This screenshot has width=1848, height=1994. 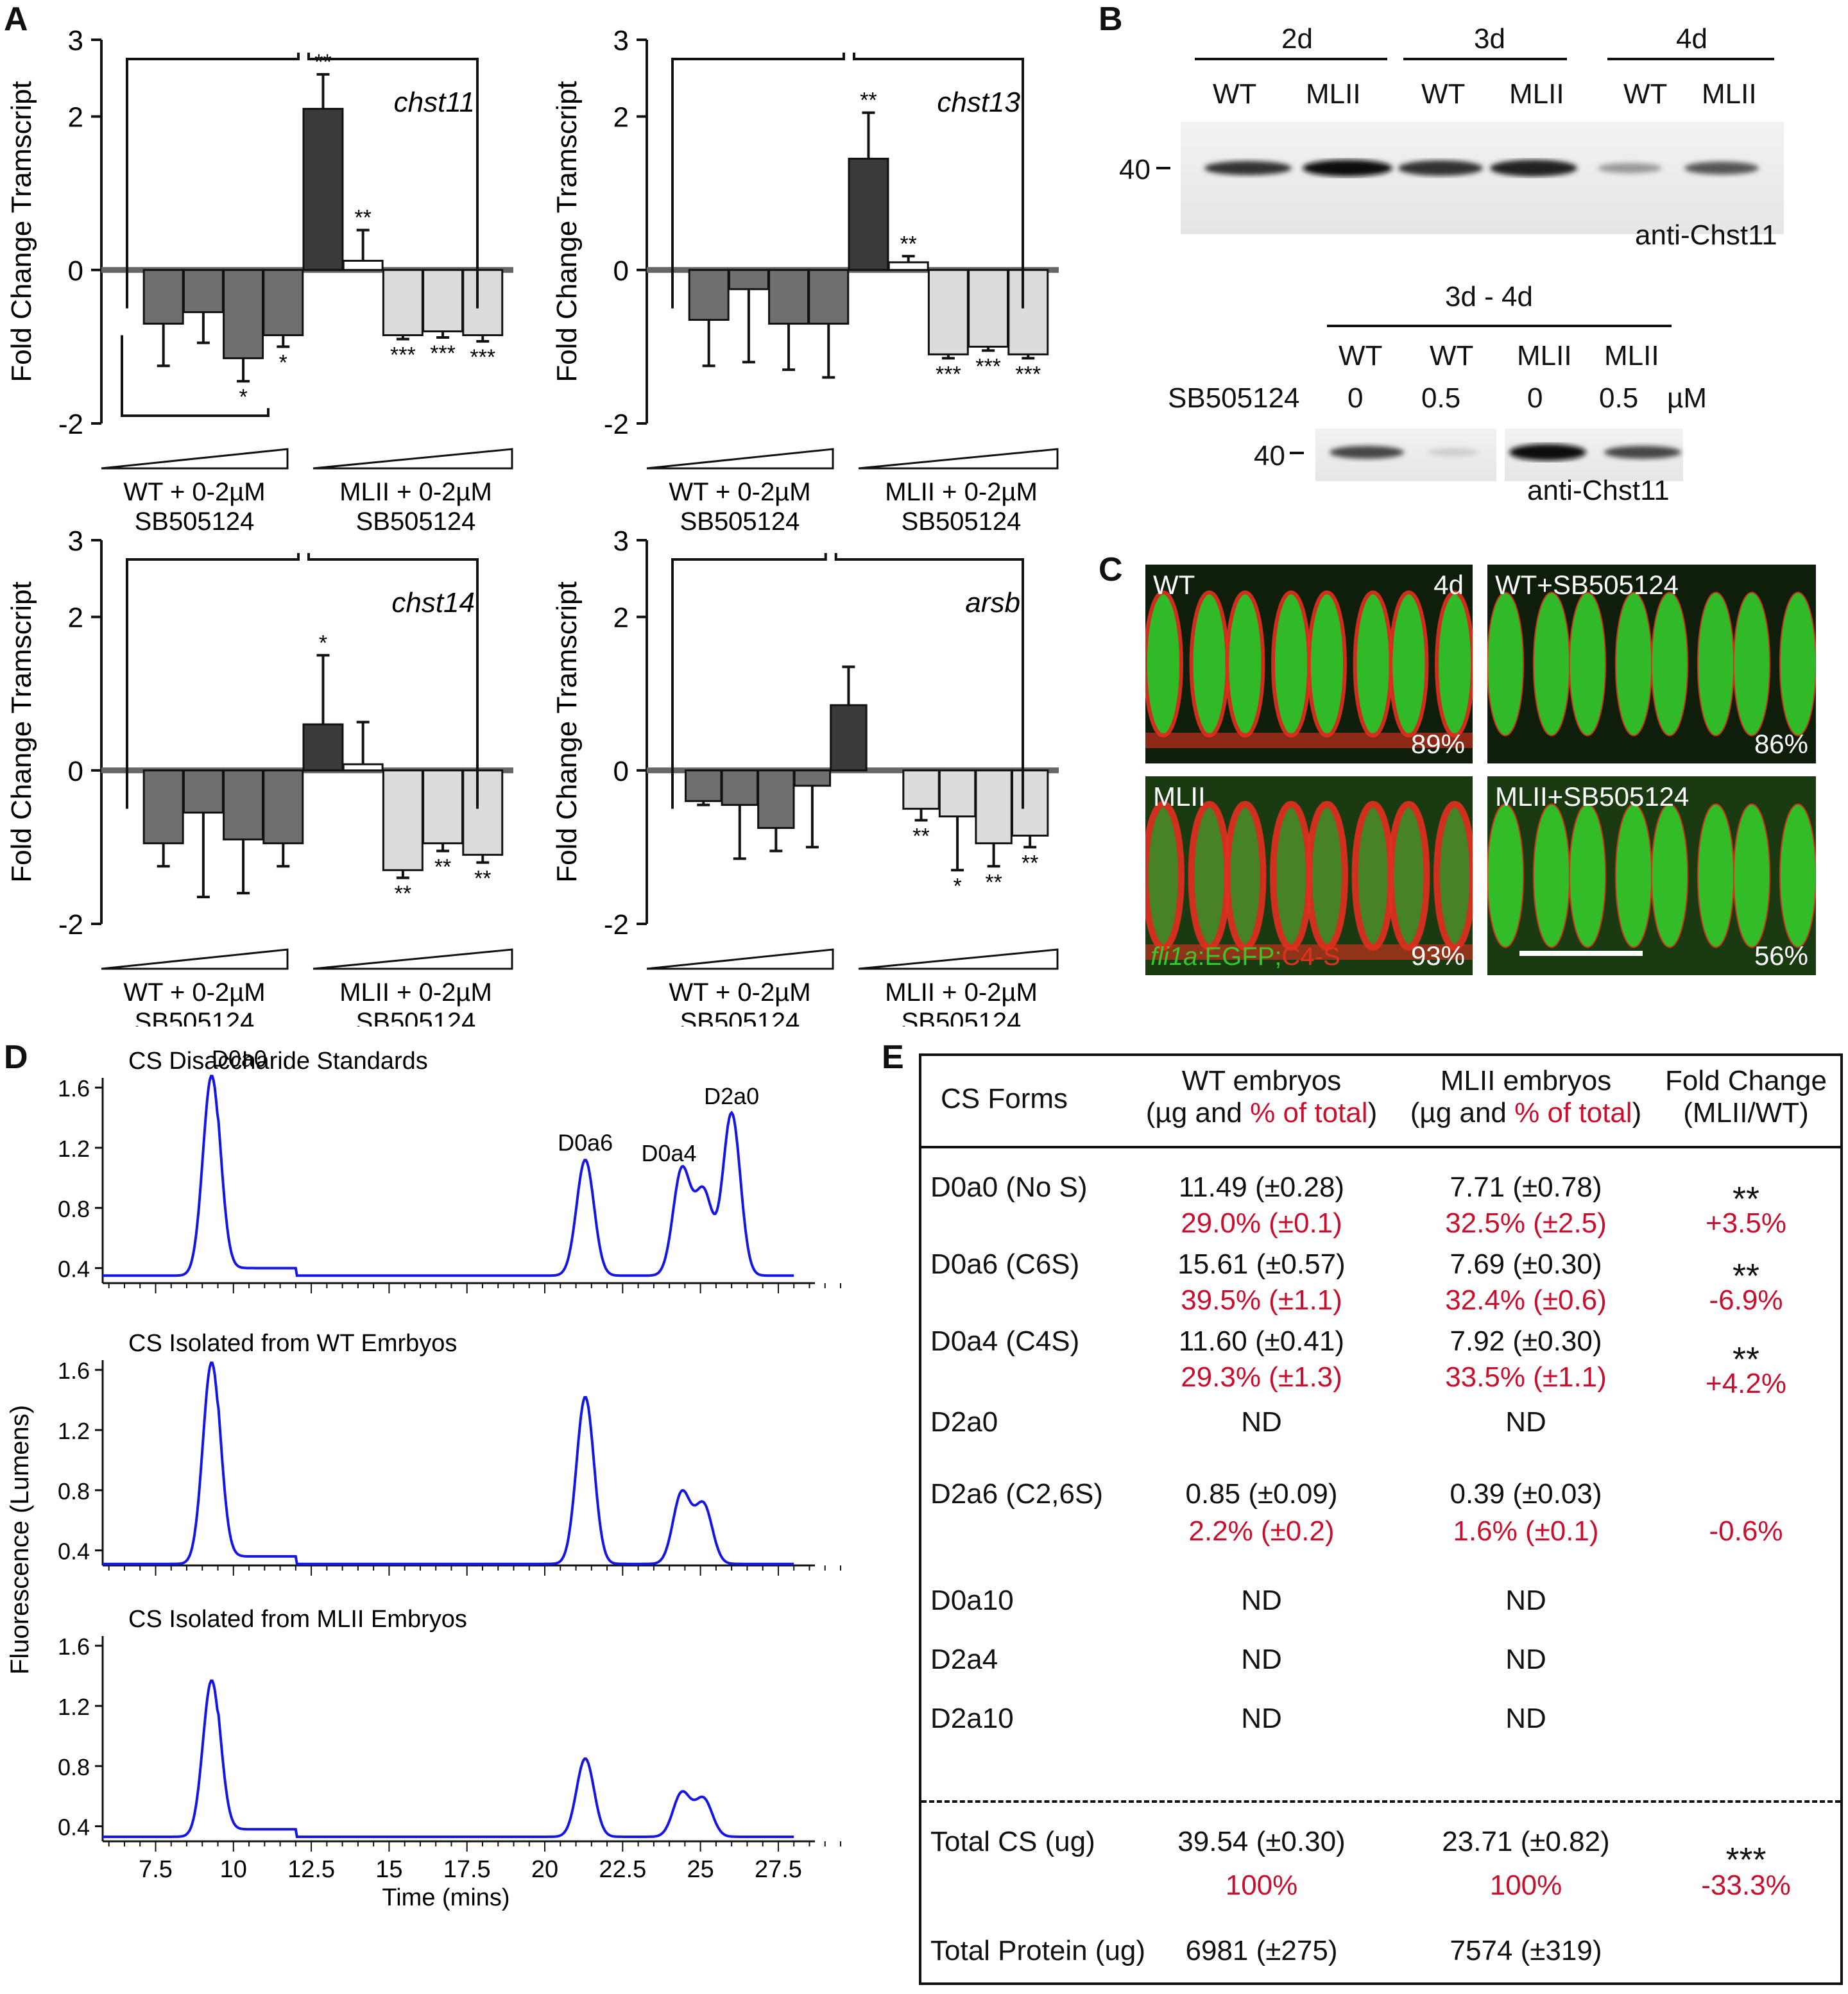 What do you see at coordinates (567, 231) in the screenshot?
I see `y-axis-label: Fold Change Tramscript` at bounding box center [567, 231].